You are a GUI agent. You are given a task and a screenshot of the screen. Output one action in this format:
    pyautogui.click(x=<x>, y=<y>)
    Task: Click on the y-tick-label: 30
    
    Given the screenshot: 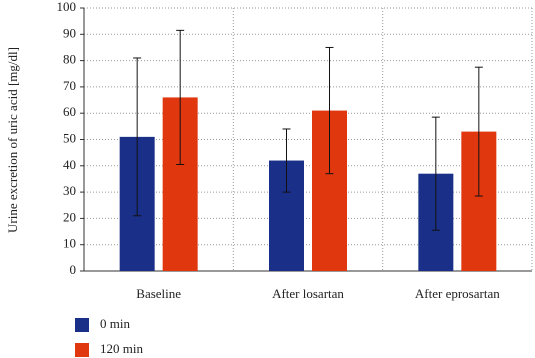 What is the action you would take?
    pyautogui.click(x=69, y=190)
    